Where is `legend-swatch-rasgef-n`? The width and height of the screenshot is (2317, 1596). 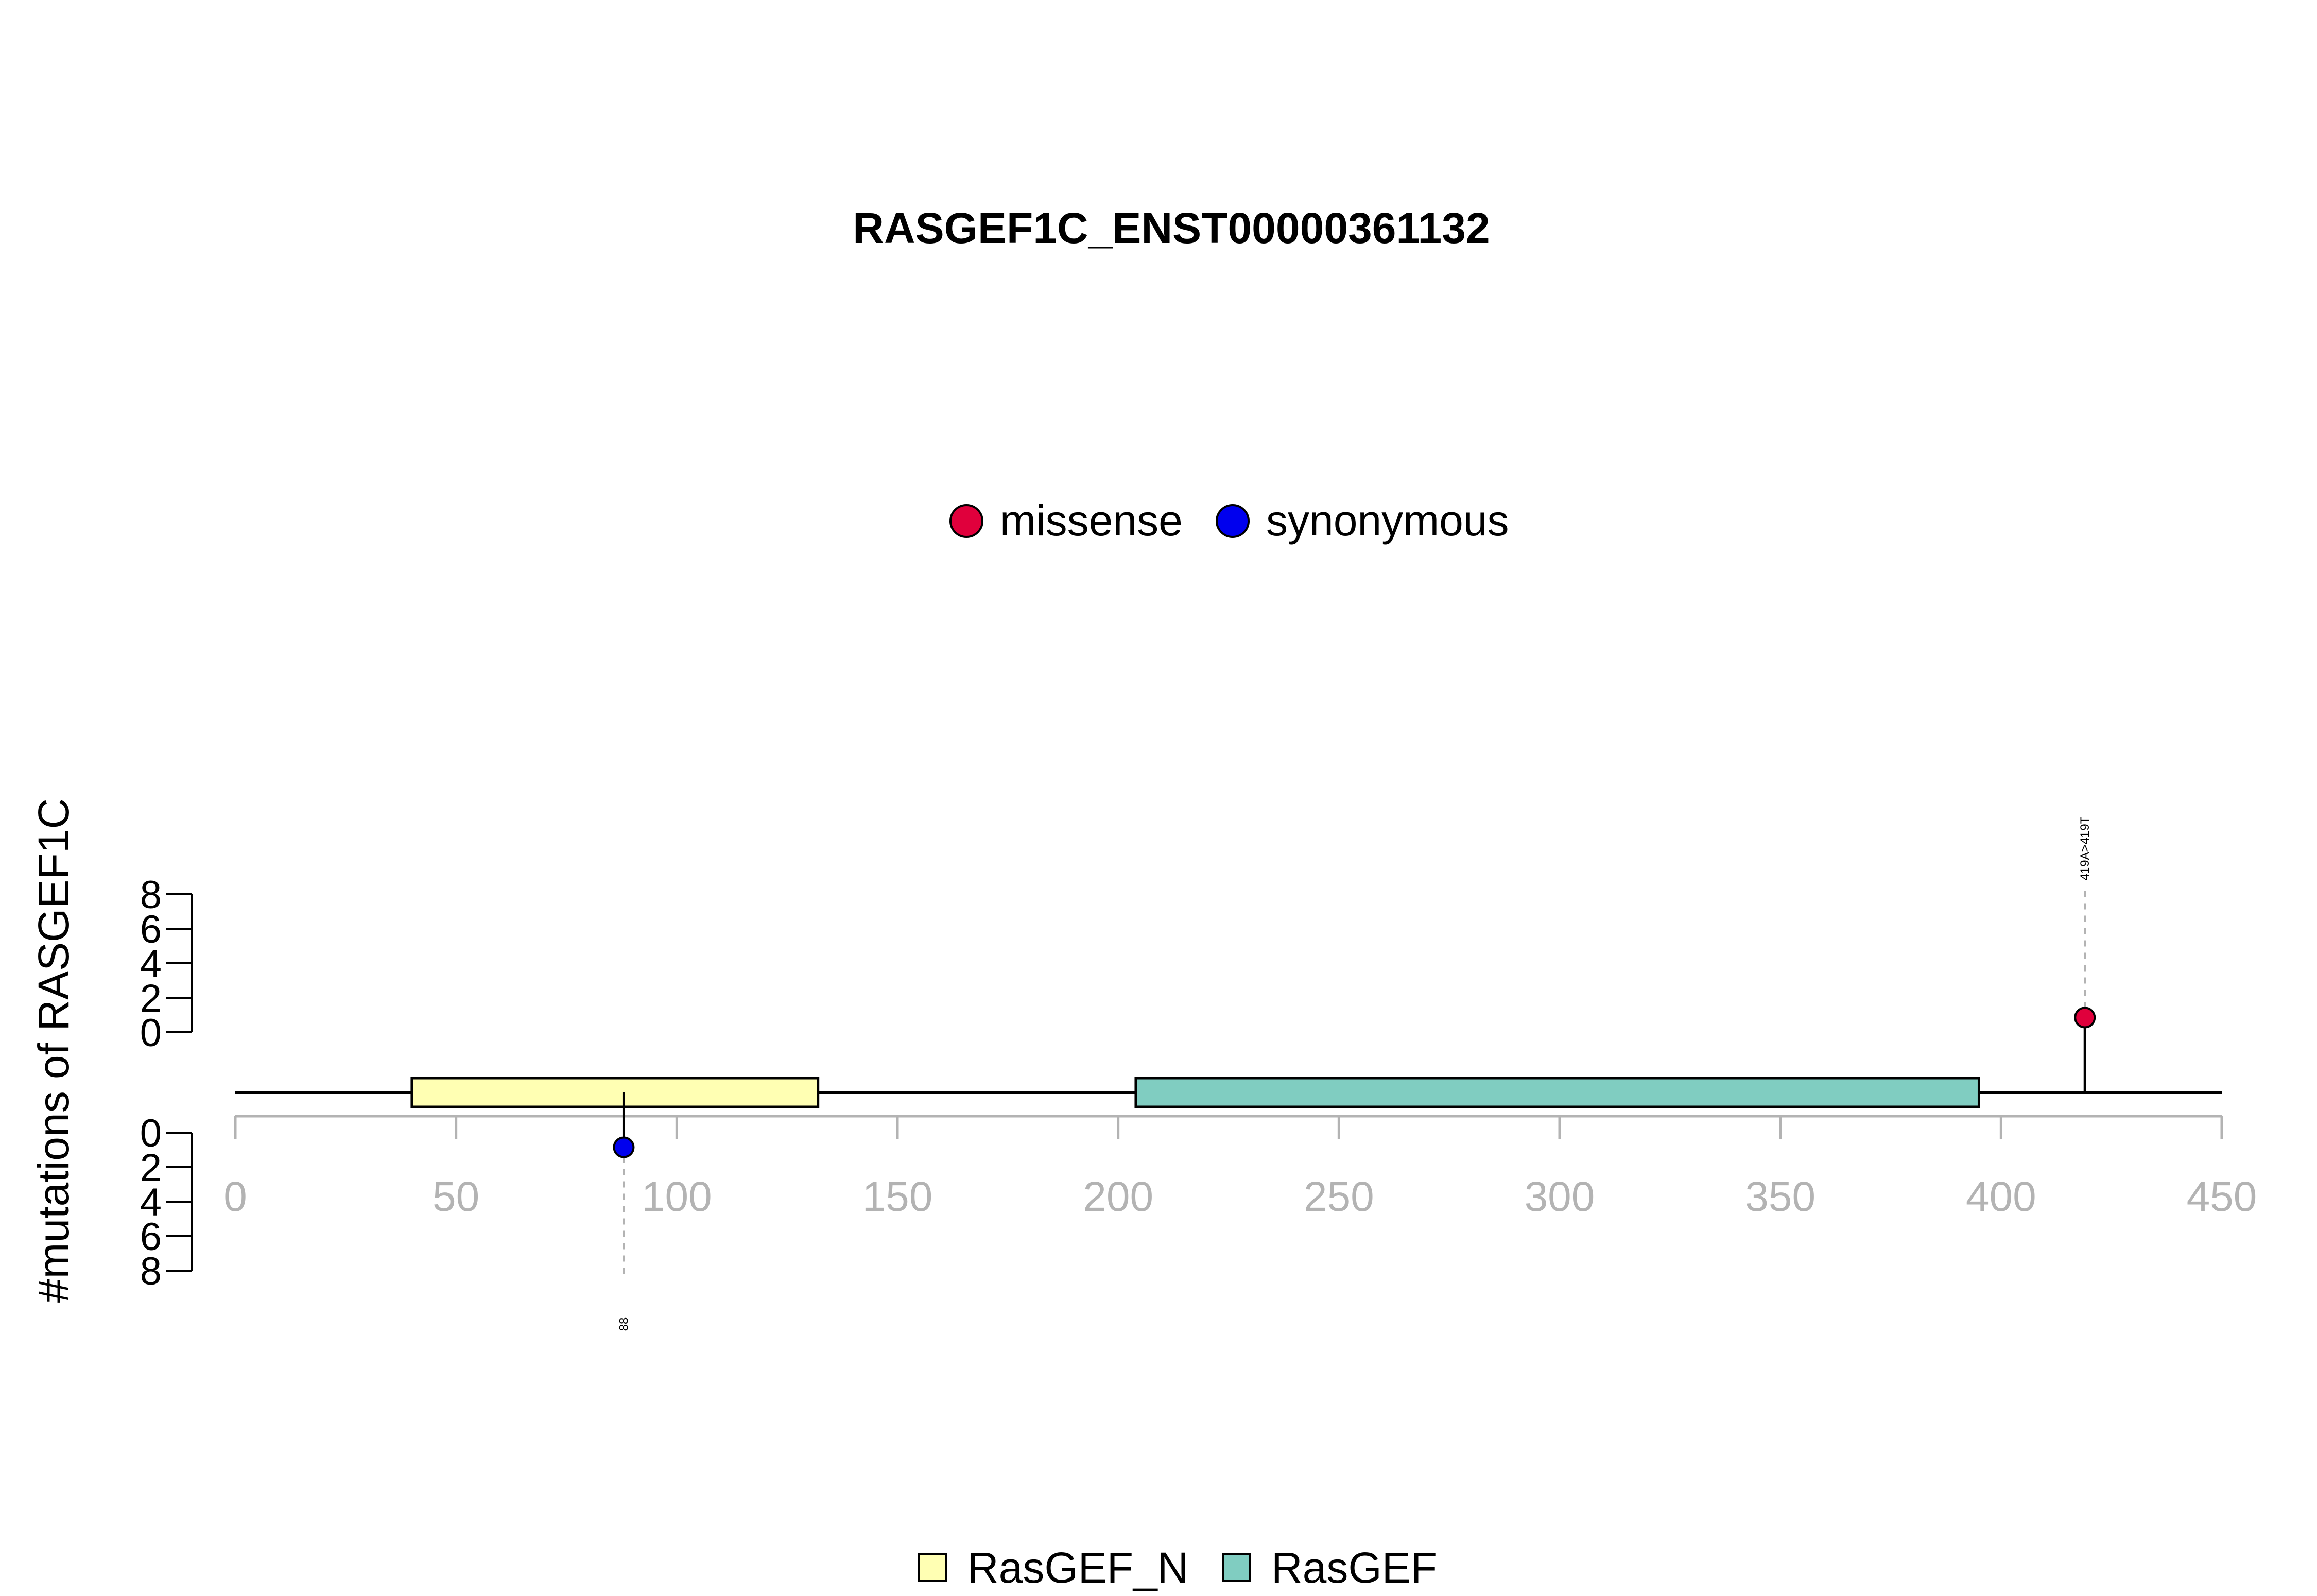 legend-swatch-rasgef-n is located at coordinates (932, 1567).